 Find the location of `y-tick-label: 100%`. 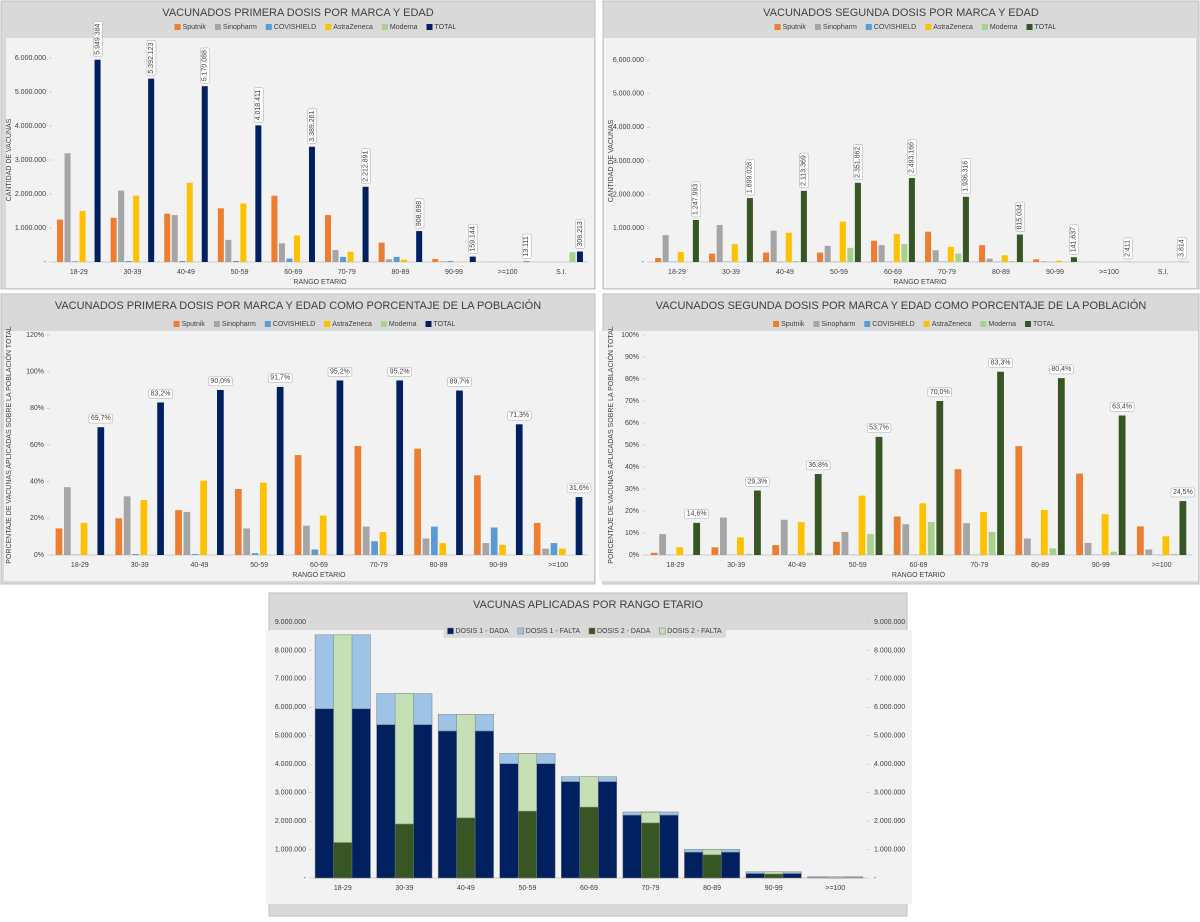

y-tick-label: 100% is located at coordinates (35, 372).